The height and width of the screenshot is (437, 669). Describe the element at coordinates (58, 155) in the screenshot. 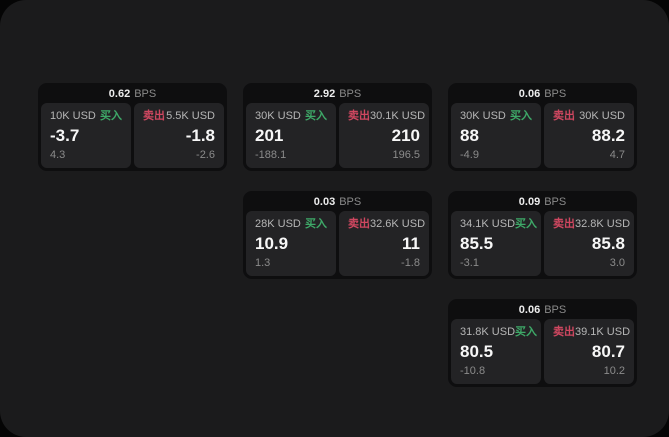

I see `buy-delta: 4.3` at that location.